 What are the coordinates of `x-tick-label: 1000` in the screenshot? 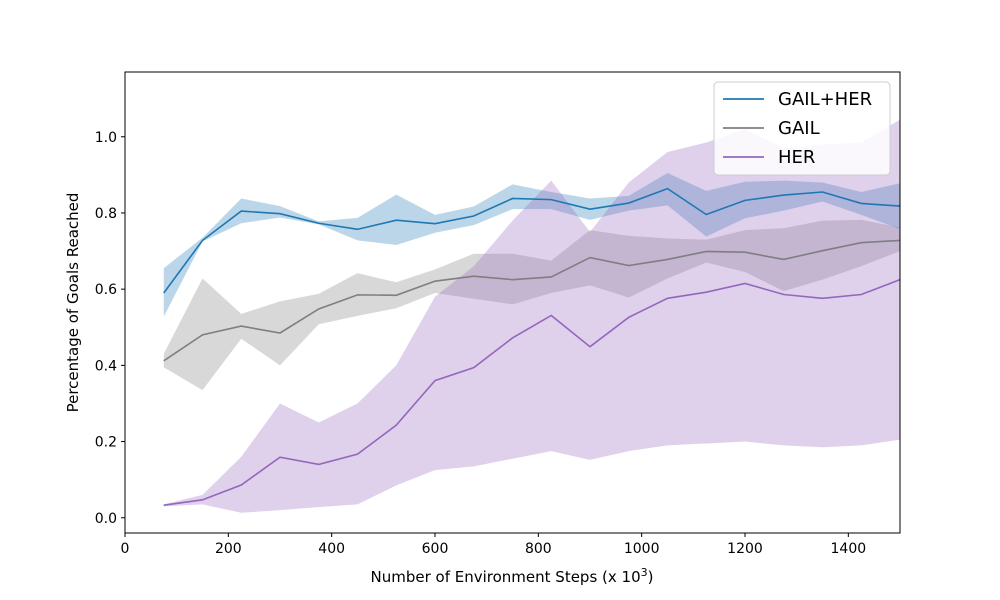 It's located at (642, 549).